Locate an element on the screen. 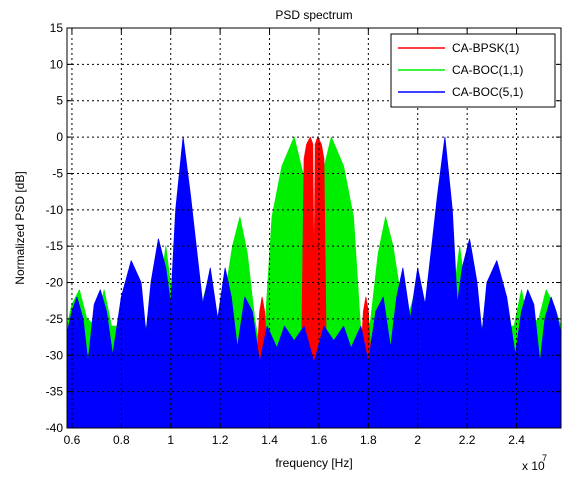 The width and height of the screenshot is (562, 477). x-tick-label: 0.6 is located at coordinates (72, 440).